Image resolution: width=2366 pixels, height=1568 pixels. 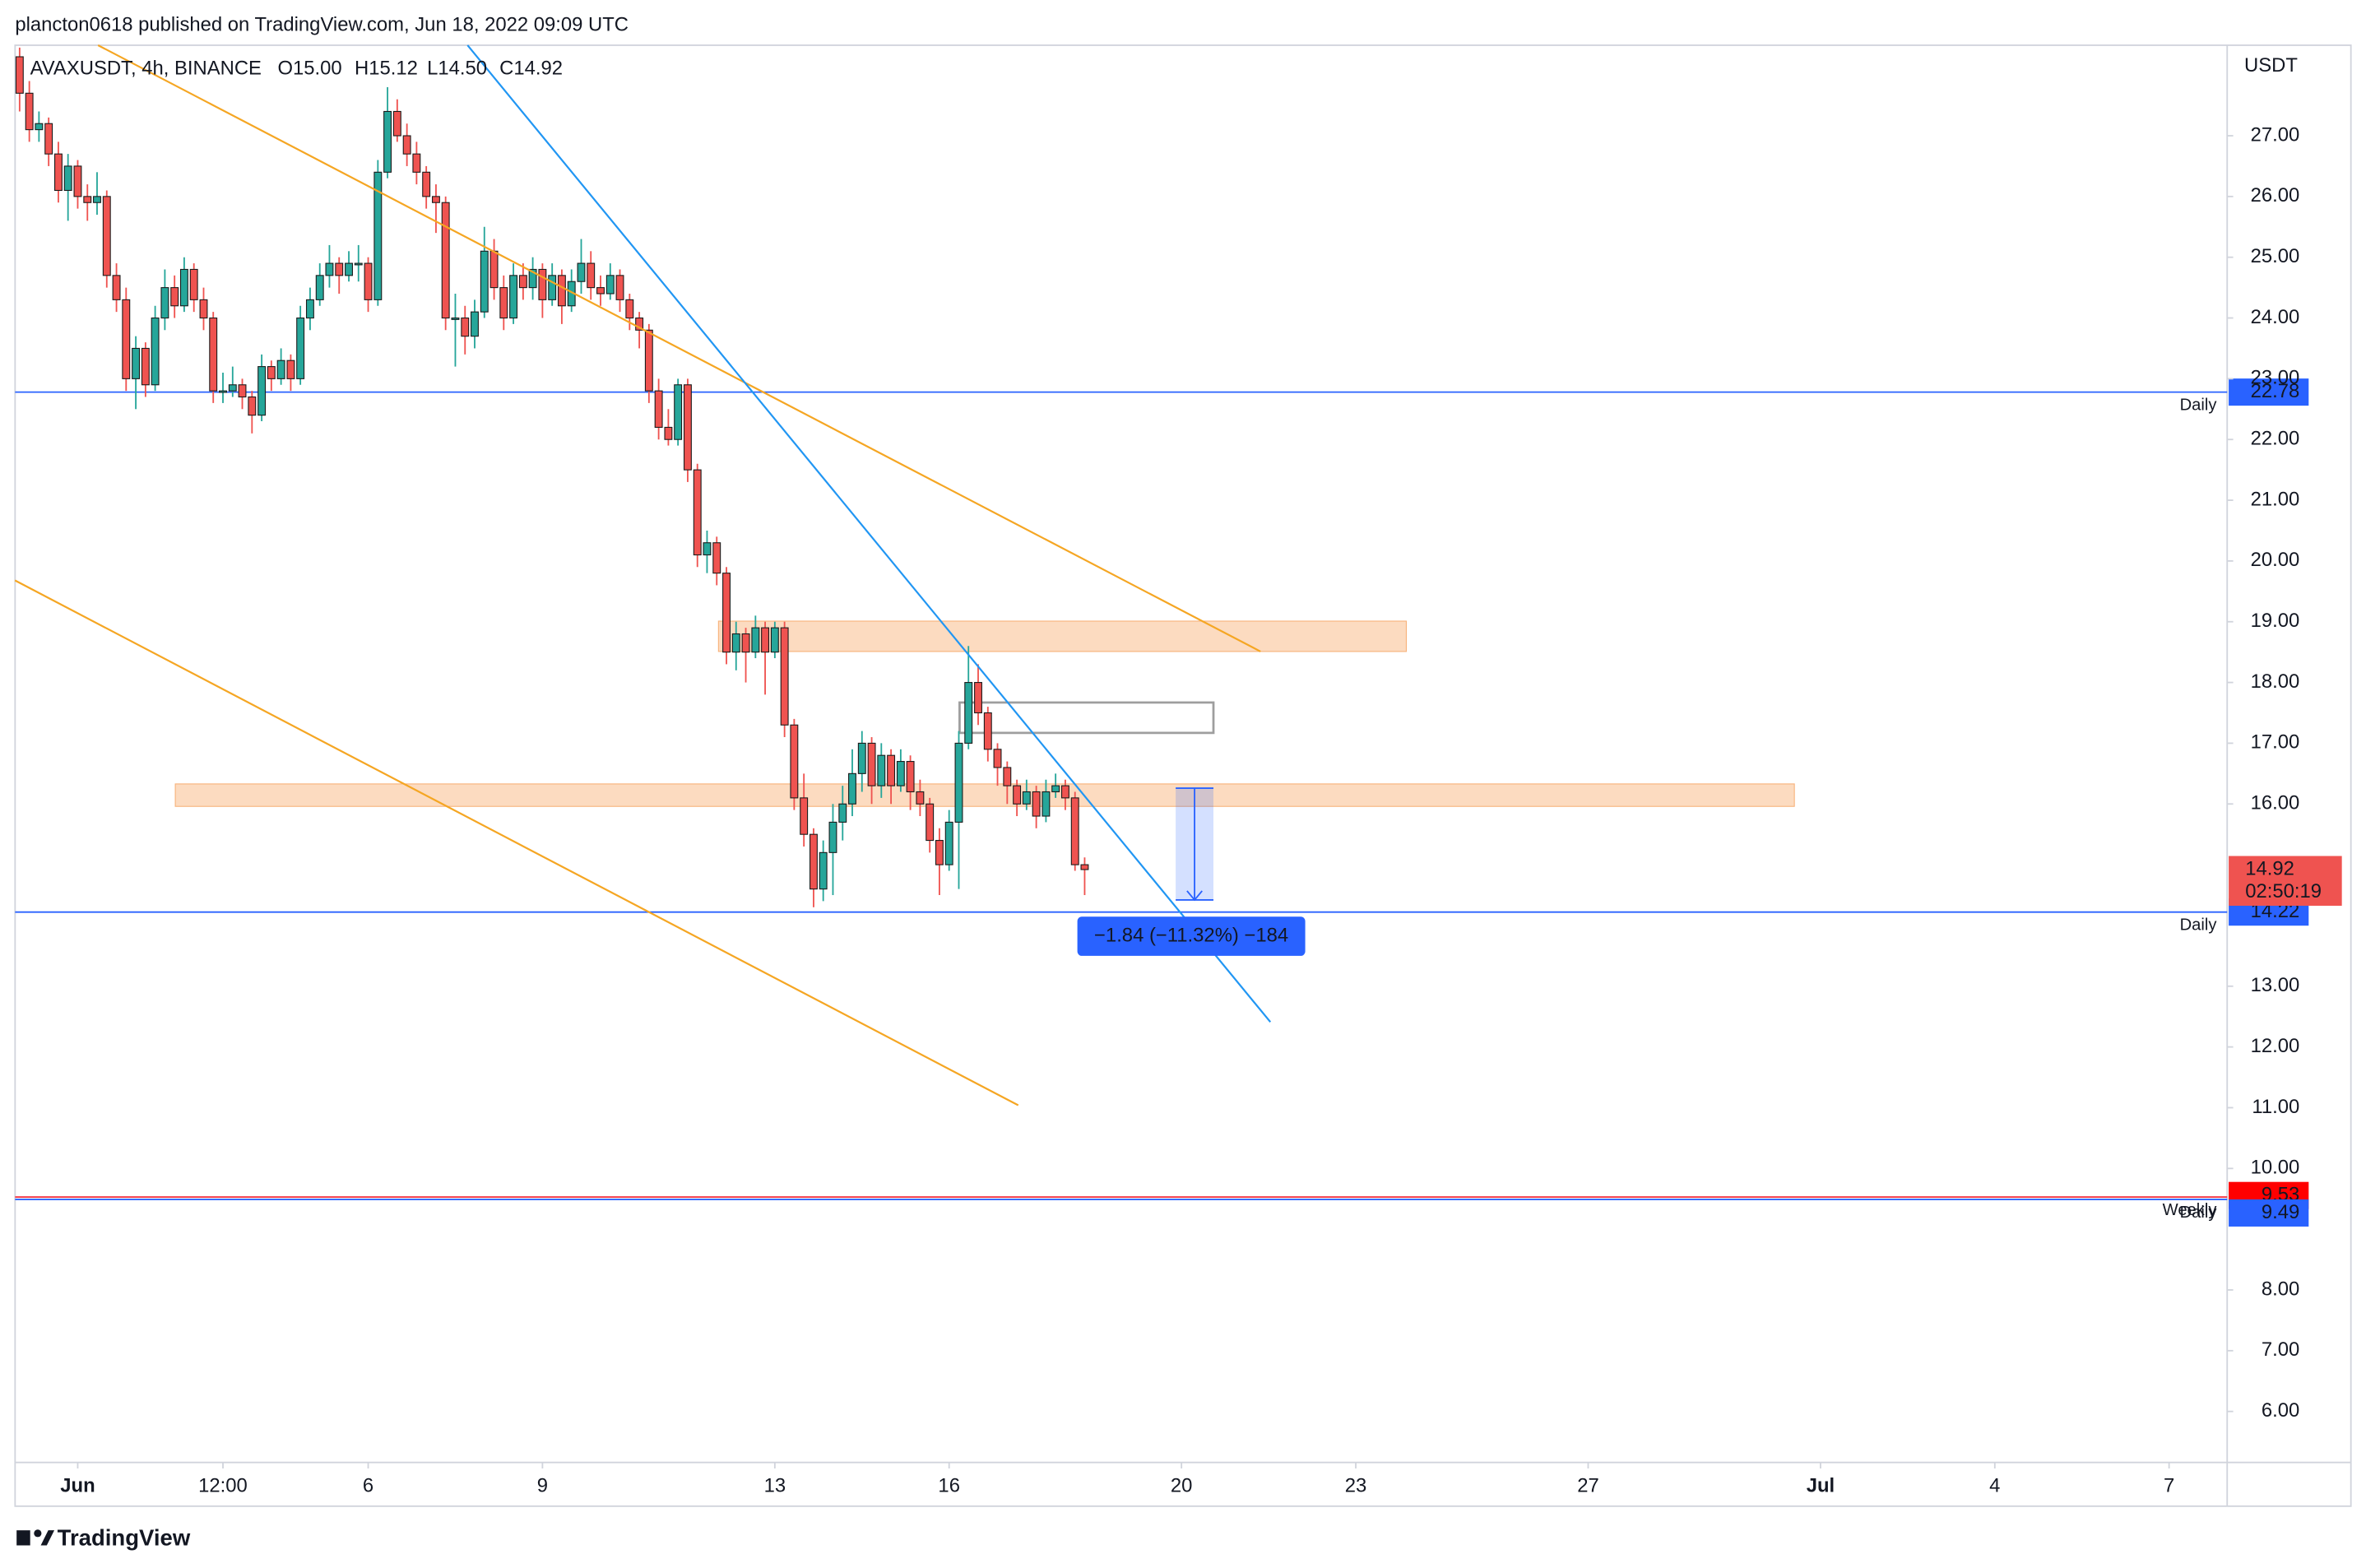 I want to click on y-tick-label: 25.00, so click(x=2275, y=256).